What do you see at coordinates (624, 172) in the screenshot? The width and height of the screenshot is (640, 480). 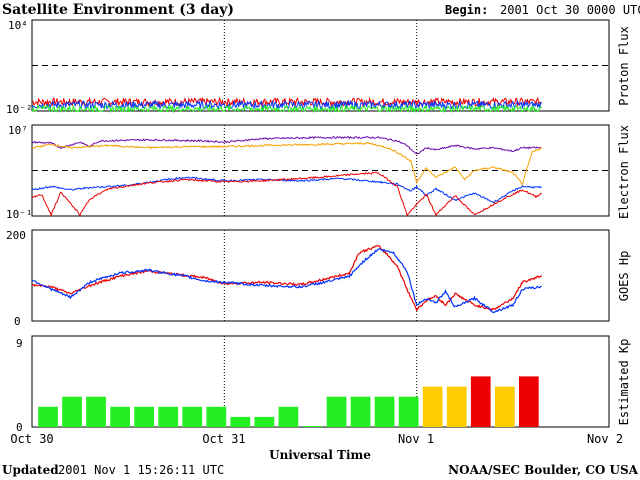 I see `electron-ylabel: Electron Flux` at bounding box center [624, 172].